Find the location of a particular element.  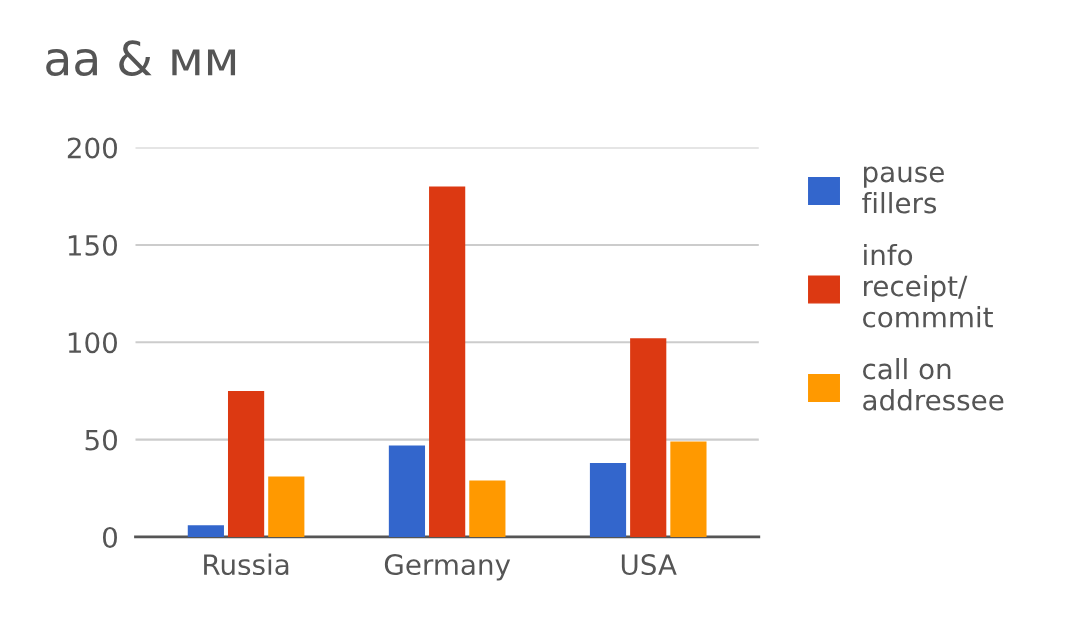

y-tick-label: 100 is located at coordinates (92, 343).